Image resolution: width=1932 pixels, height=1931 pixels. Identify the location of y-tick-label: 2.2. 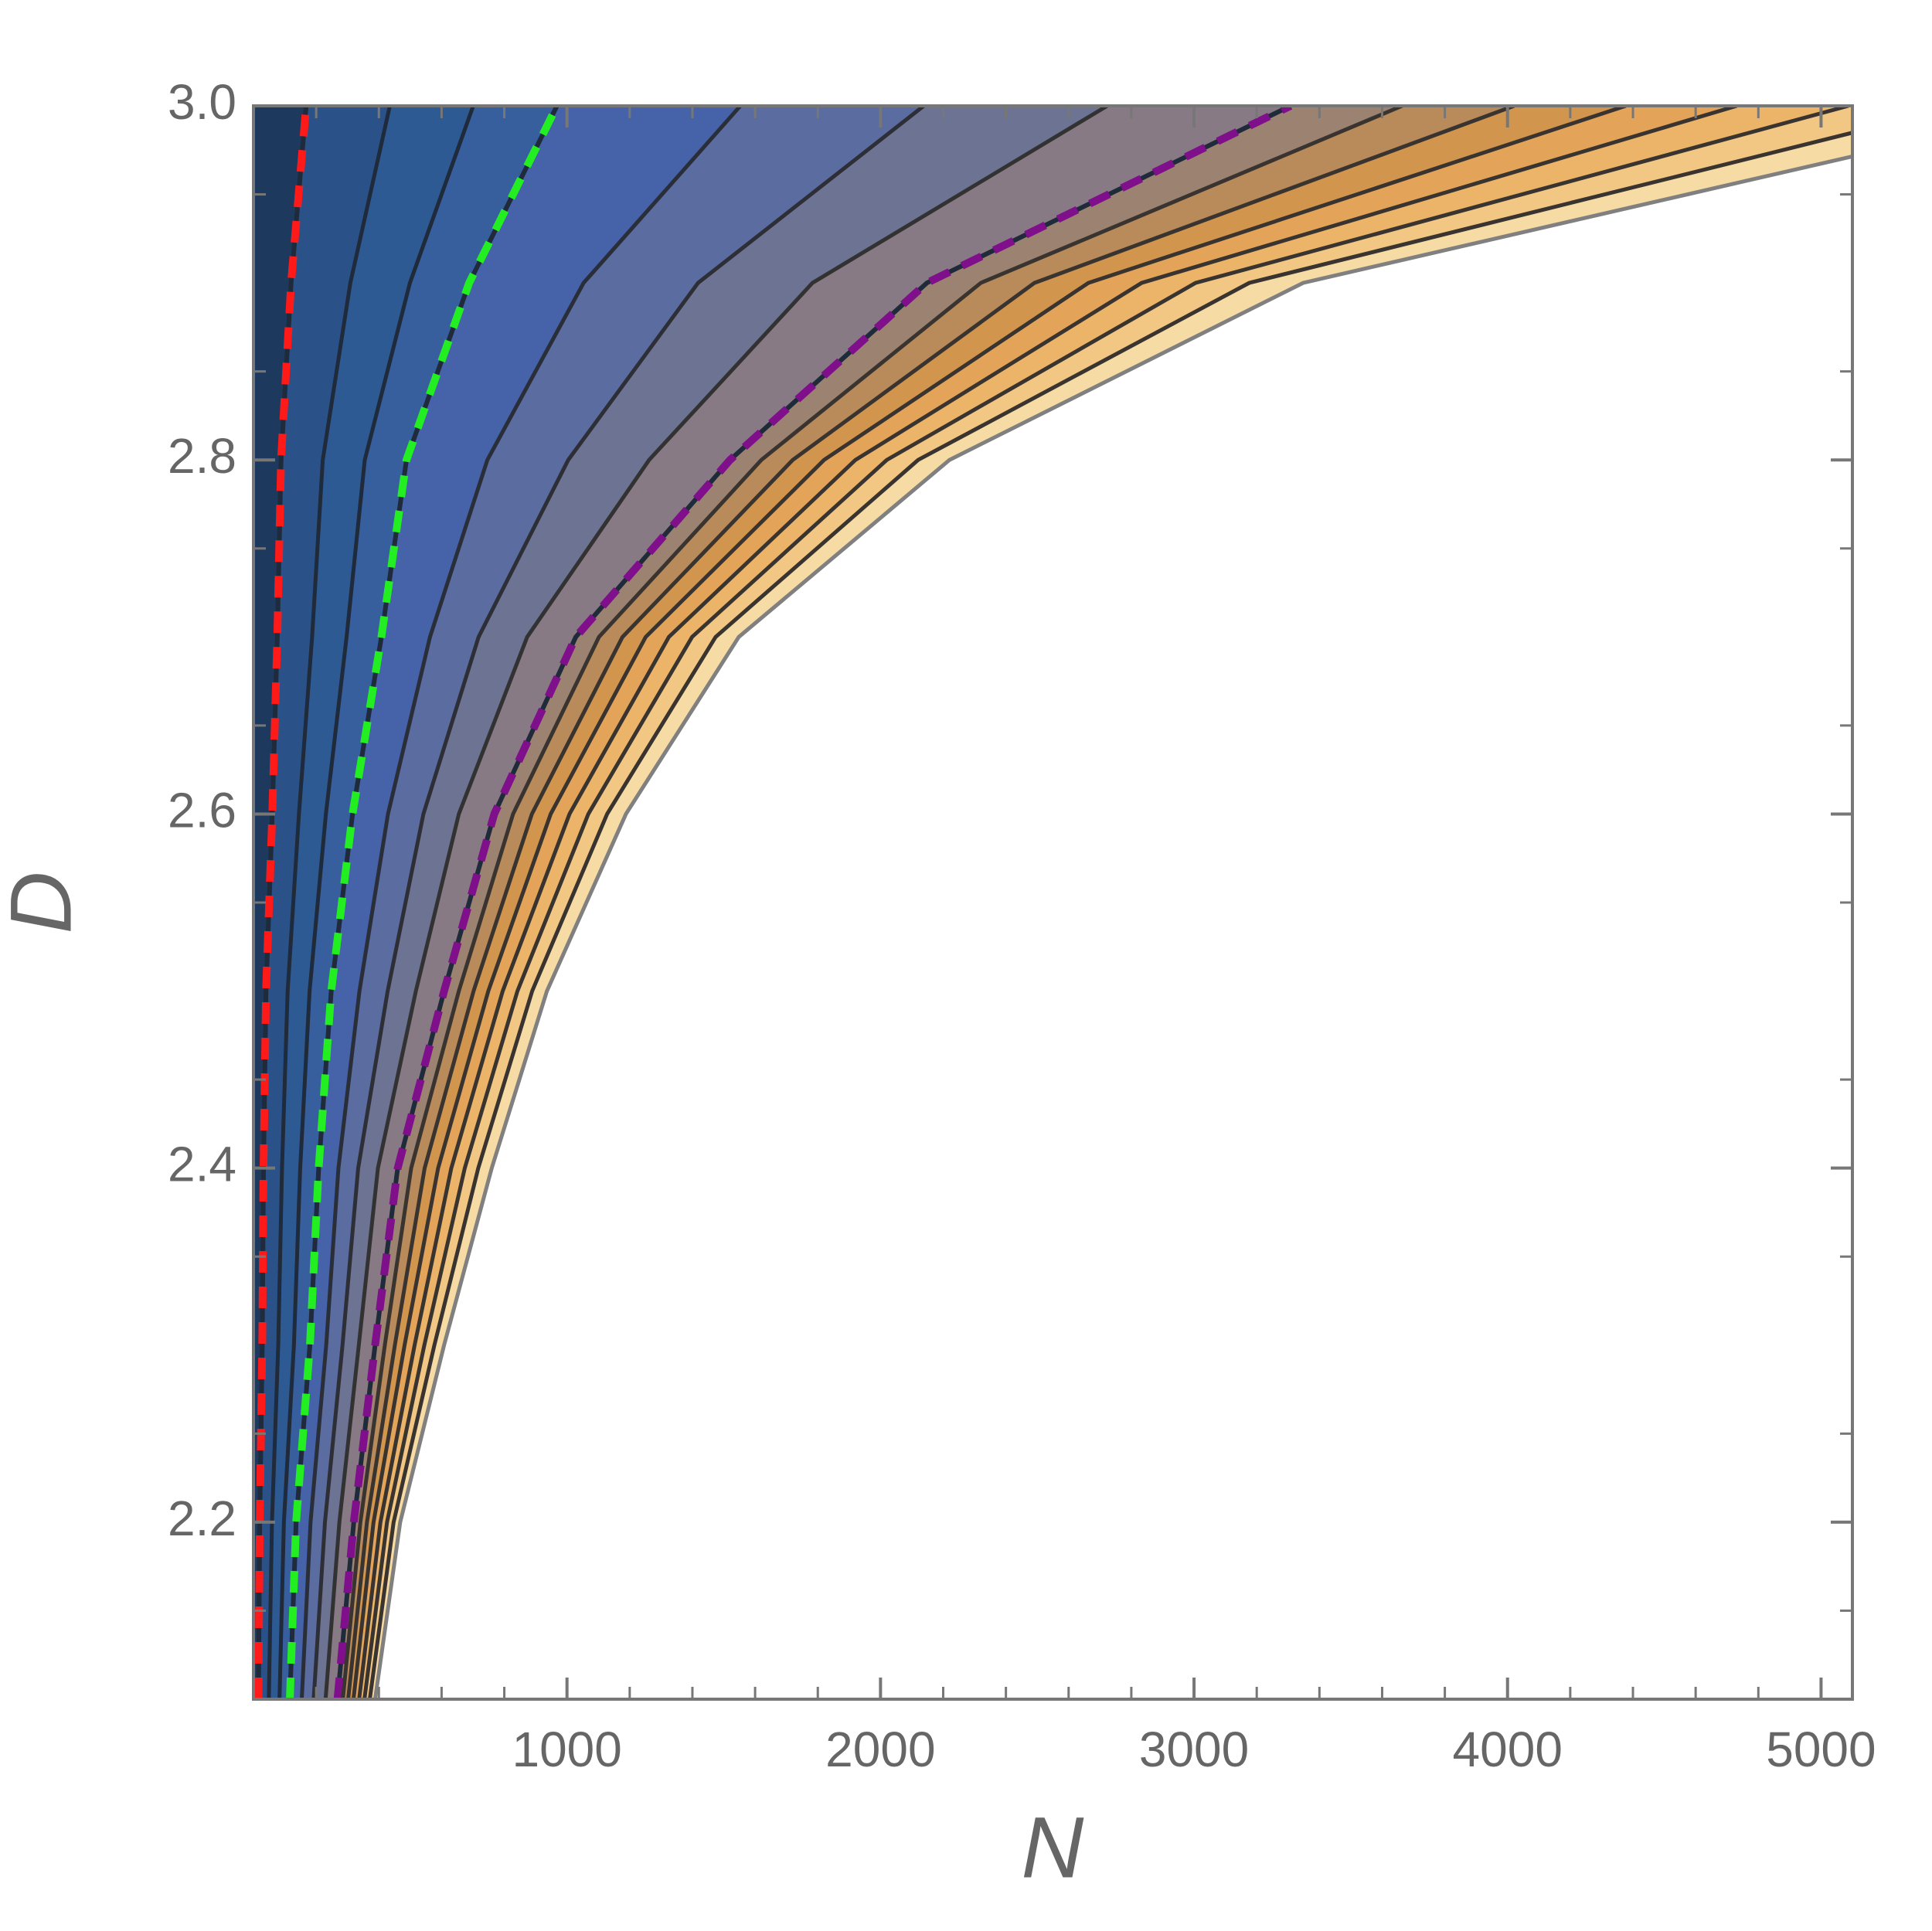
(202, 1518).